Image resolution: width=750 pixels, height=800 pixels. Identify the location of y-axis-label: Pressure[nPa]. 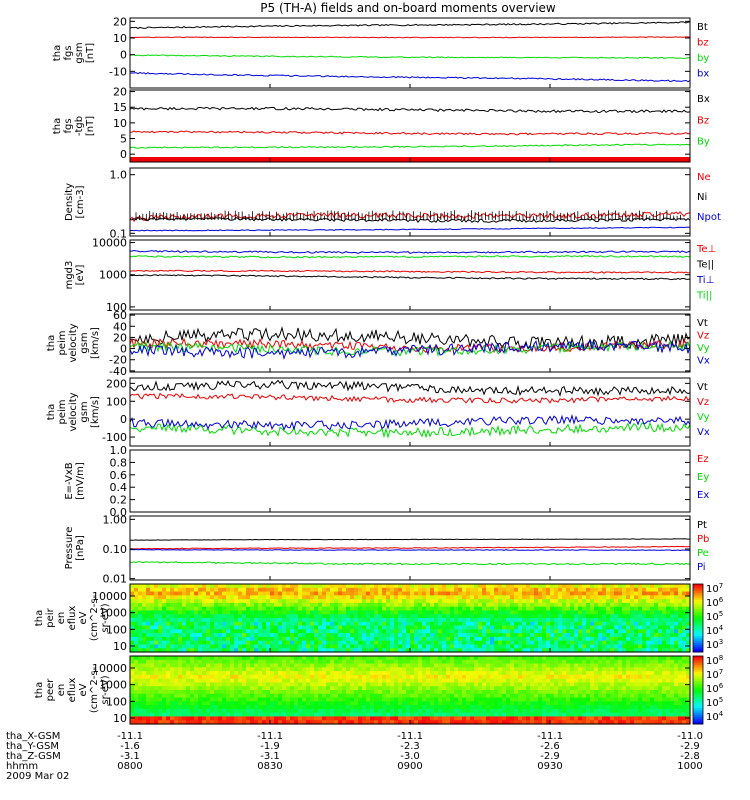
(75, 548).